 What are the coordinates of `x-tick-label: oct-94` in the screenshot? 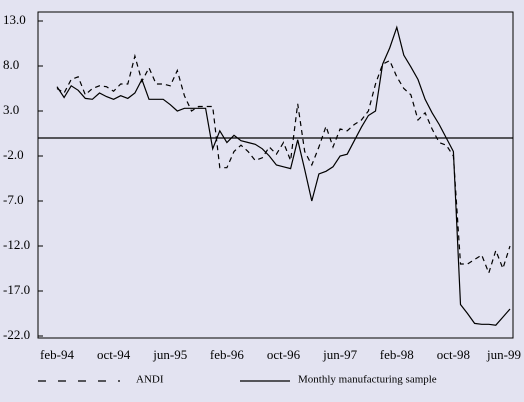 It's located at (114, 354).